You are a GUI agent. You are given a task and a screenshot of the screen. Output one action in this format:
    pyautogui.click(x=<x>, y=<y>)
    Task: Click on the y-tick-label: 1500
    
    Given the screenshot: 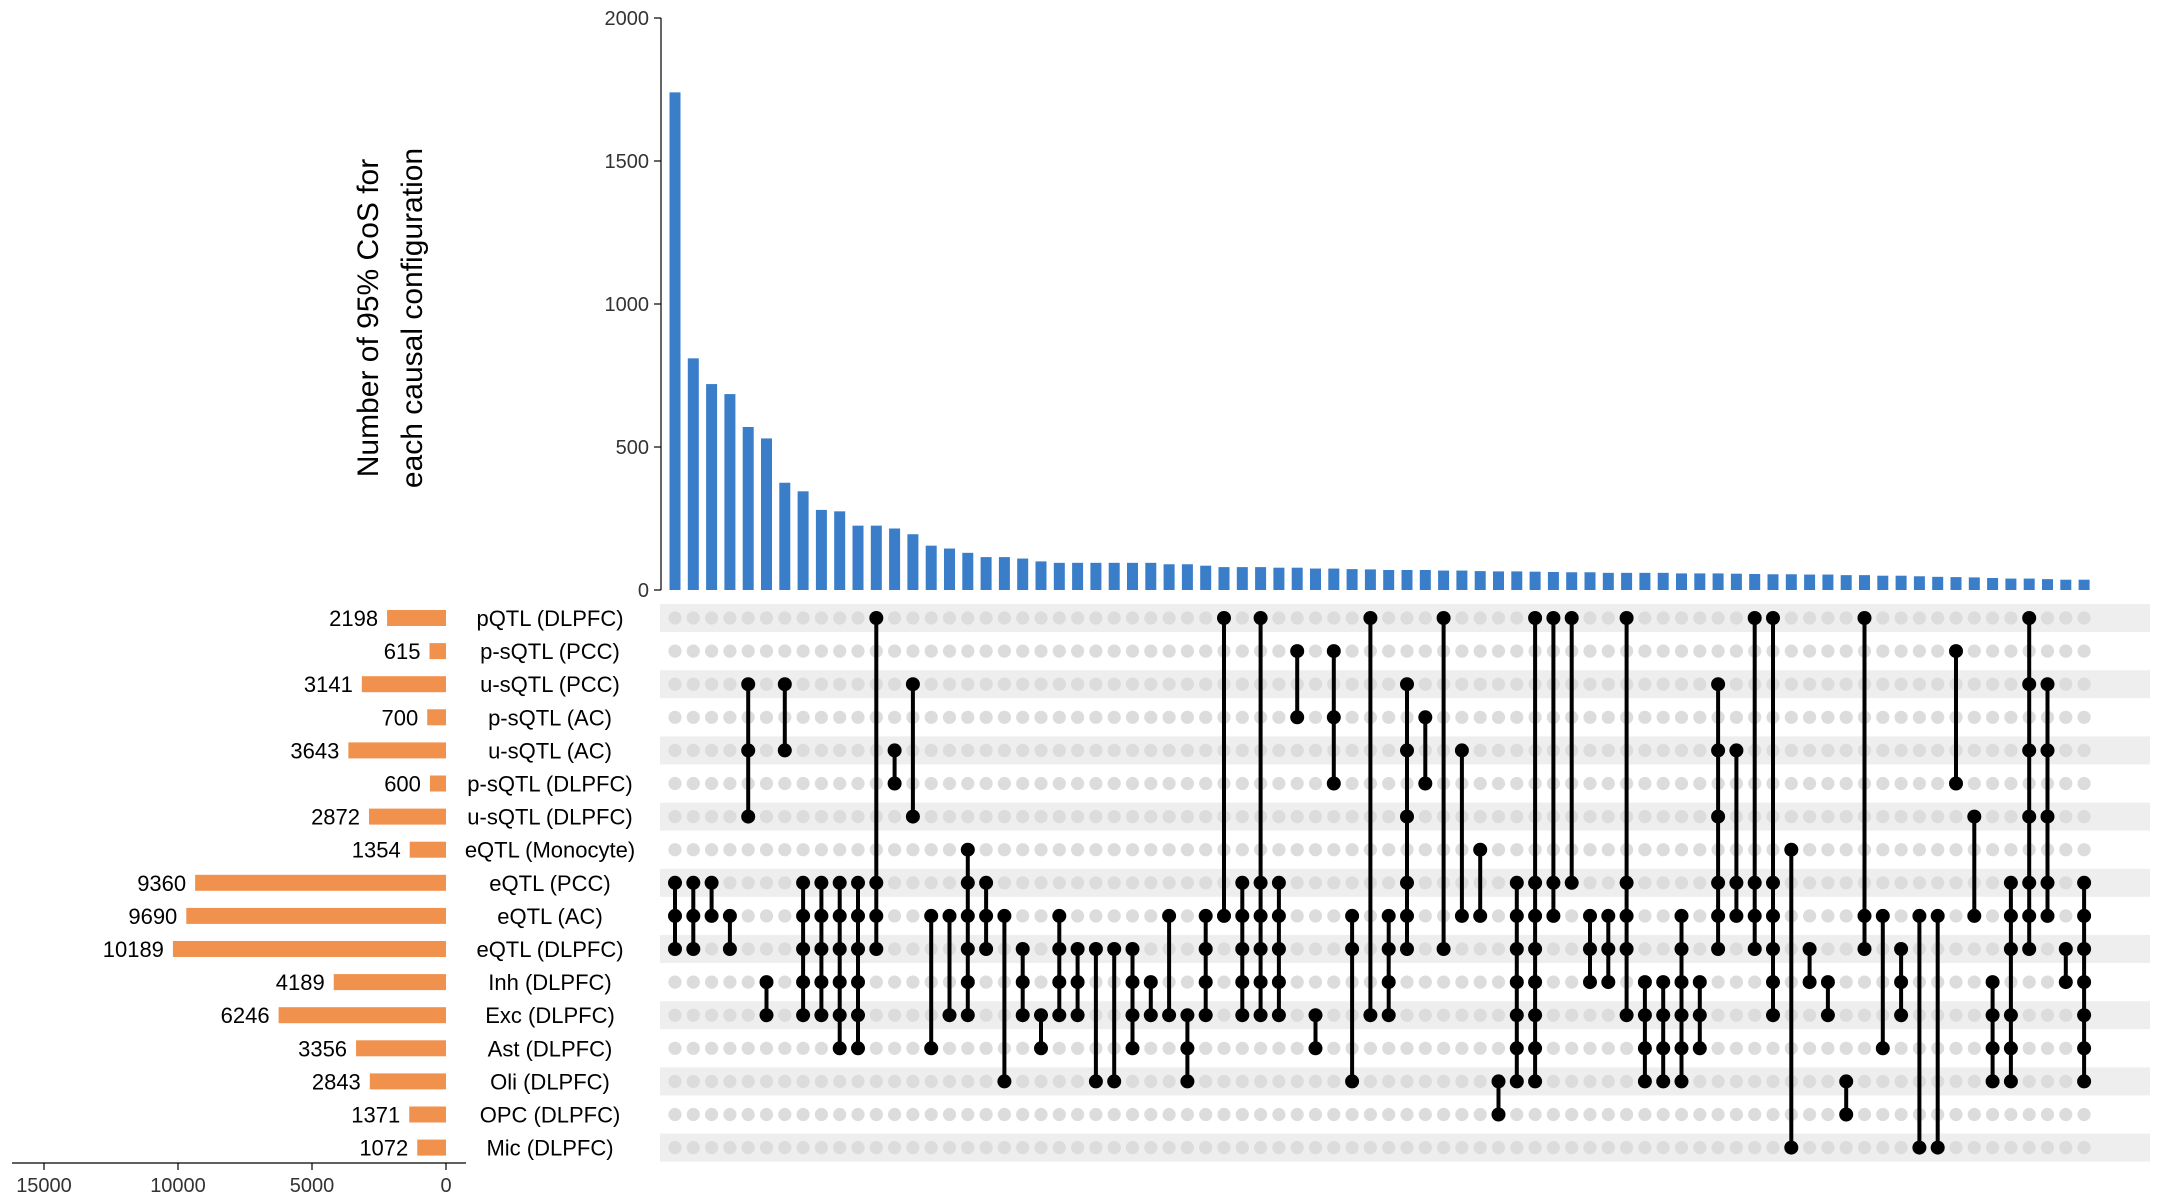 What is the action you would take?
    pyautogui.click(x=627, y=162)
    